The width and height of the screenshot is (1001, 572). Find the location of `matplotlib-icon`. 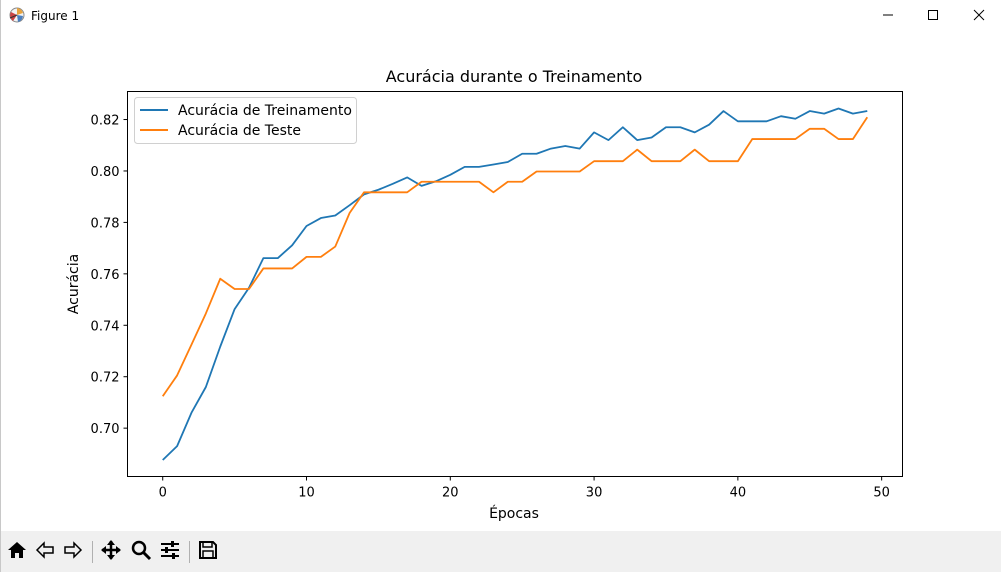

matplotlib-icon is located at coordinates (17, 15).